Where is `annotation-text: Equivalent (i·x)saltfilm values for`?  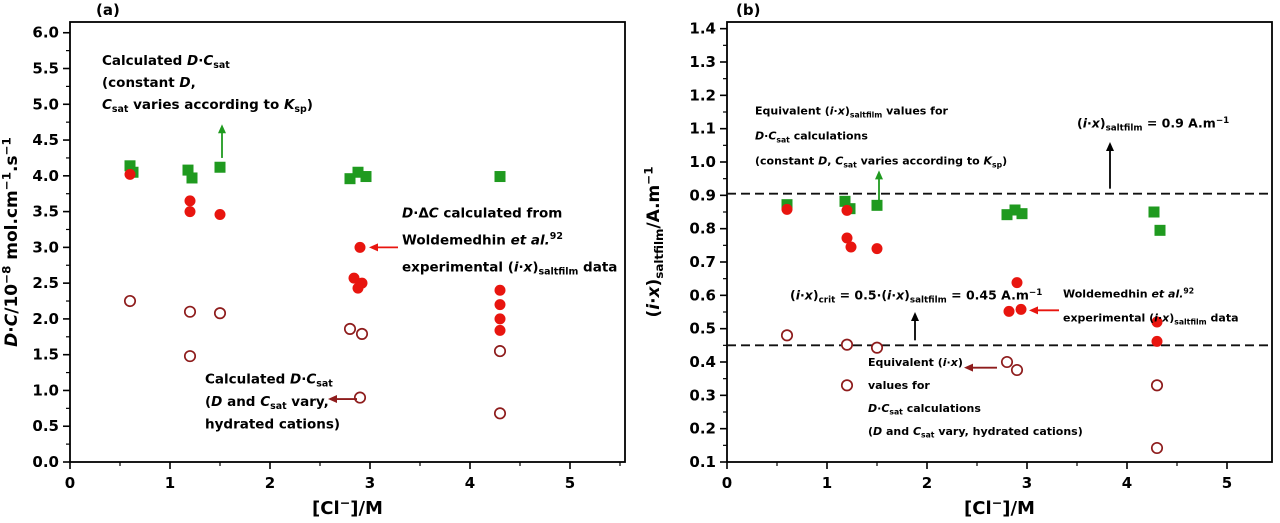
annotation-text: Equivalent (i·x)saltfilm values for is located at coordinates (852, 112).